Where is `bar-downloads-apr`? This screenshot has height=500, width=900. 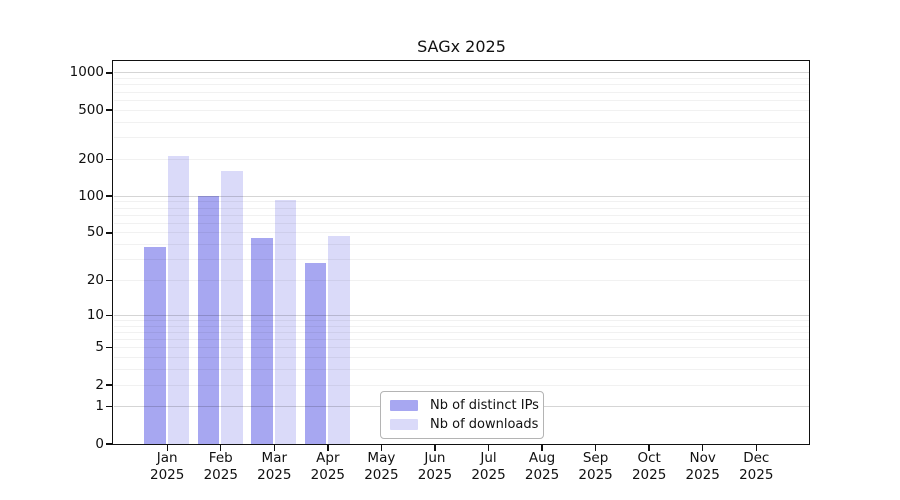 bar-downloads-apr is located at coordinates (339, 340).